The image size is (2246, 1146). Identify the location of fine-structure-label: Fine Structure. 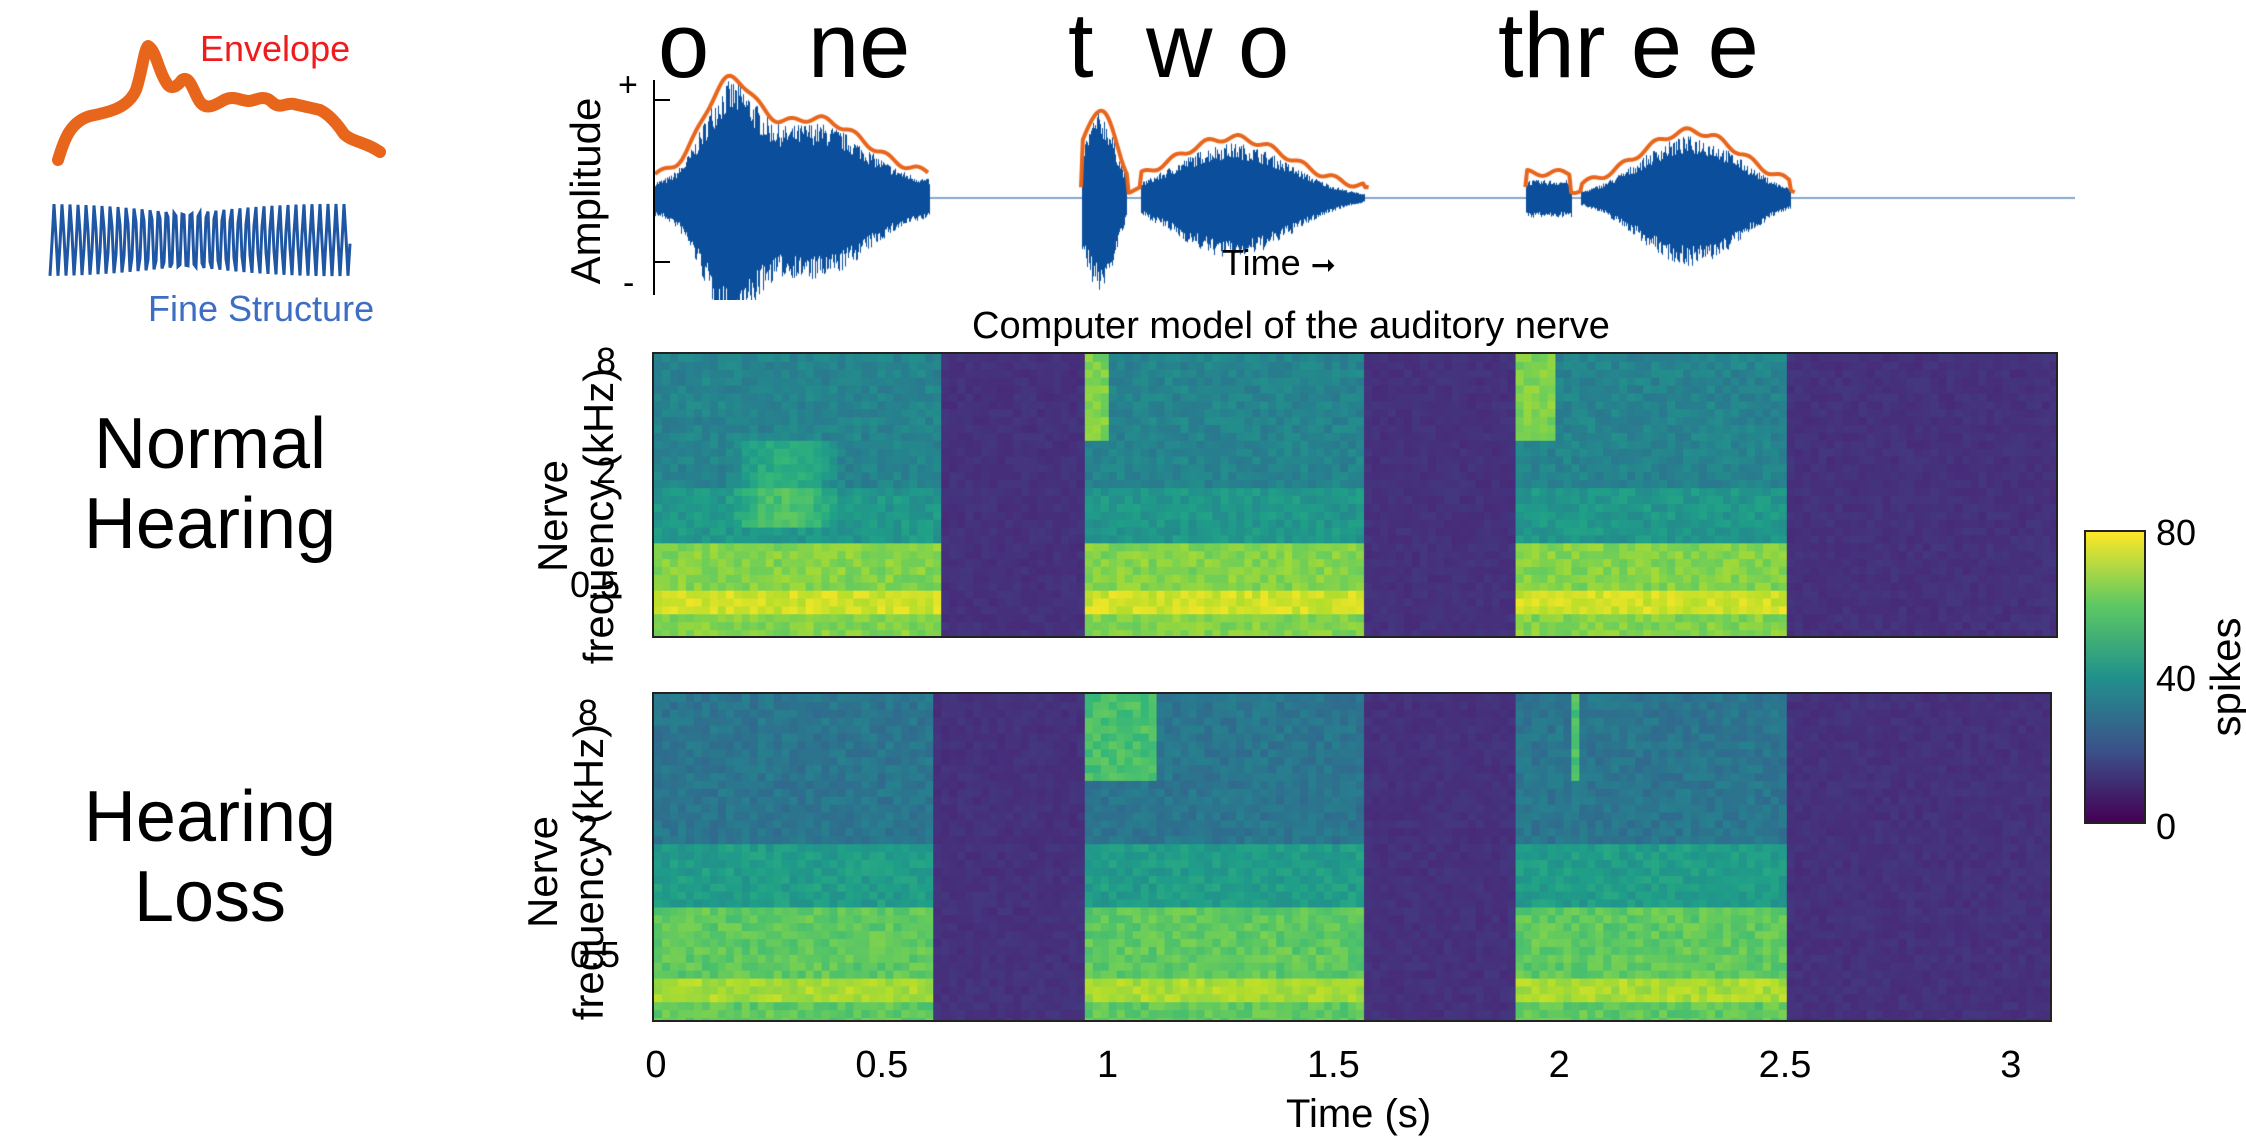
(261, 308).